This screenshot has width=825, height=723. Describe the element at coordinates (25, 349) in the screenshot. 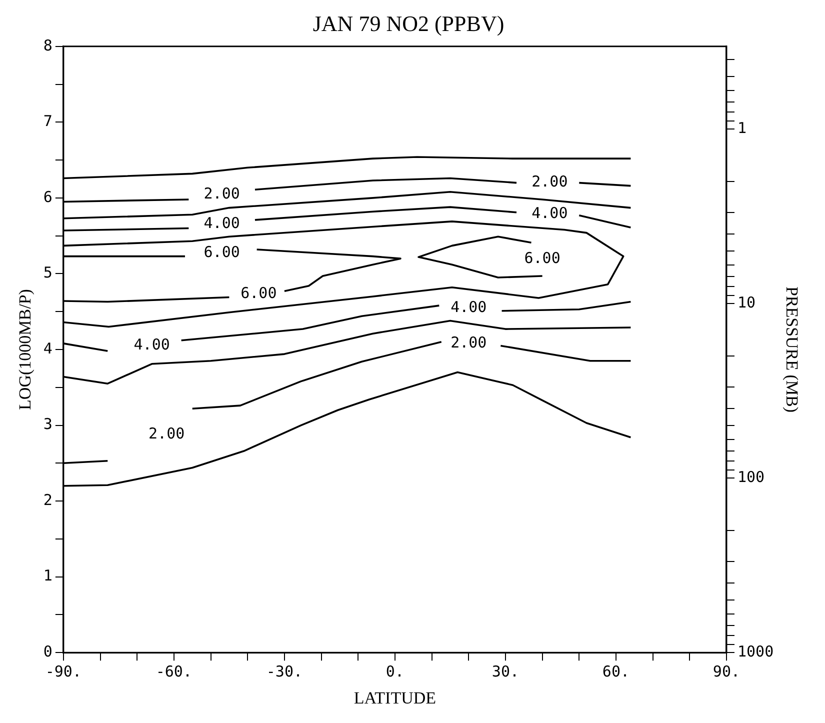

I see `y-axis-title: LOG(1000MB/P)` at that location.